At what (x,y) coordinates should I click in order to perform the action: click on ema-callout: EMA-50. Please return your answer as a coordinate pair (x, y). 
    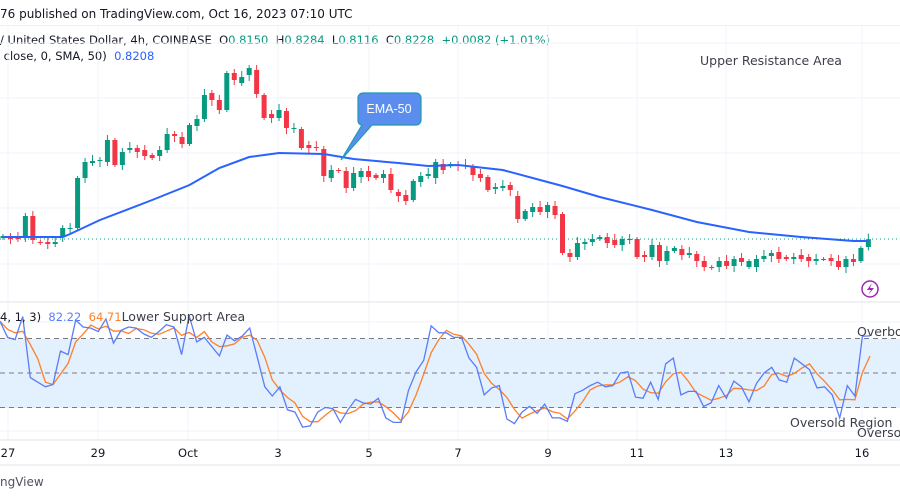
    Looking at the image, I should click on (381, 126).